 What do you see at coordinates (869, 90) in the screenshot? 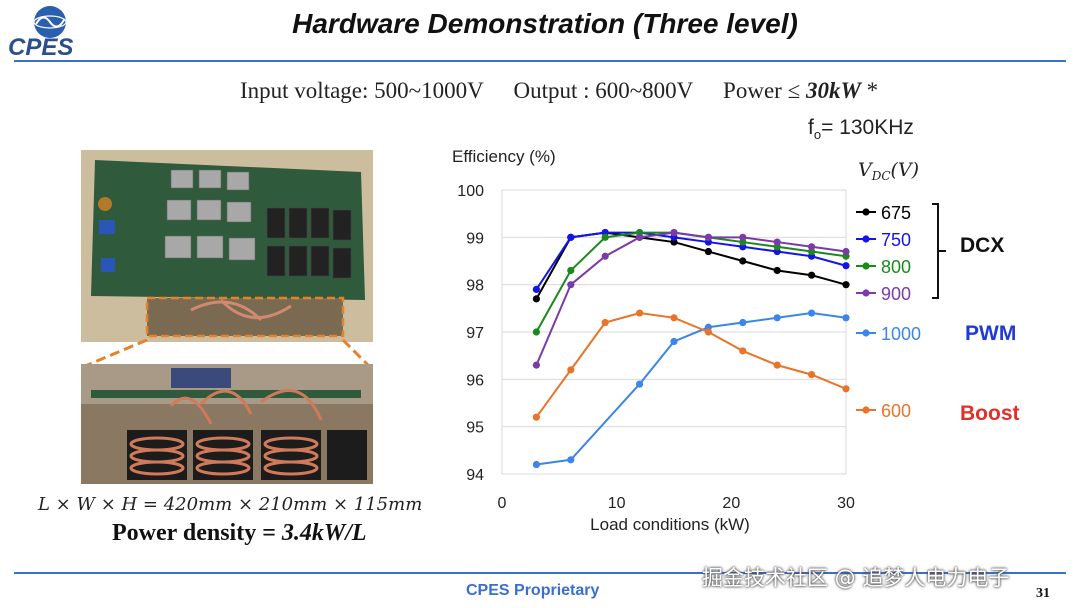
I see `power-suffix: *` at bounding box center [869, 90].